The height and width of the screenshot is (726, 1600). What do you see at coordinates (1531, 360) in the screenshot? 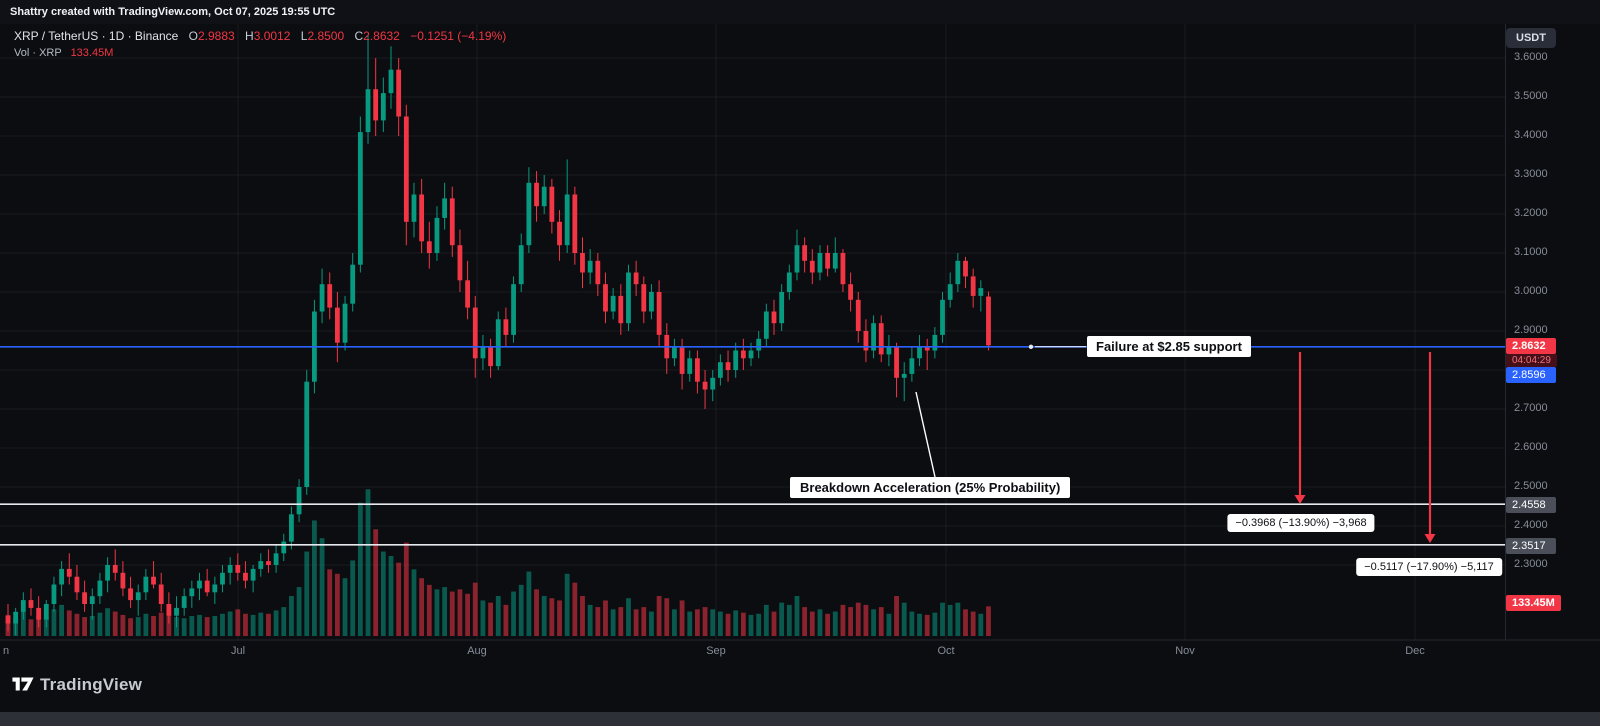
I see `countdown-timer: 04:04:29` at bounding box center [1531, 360].